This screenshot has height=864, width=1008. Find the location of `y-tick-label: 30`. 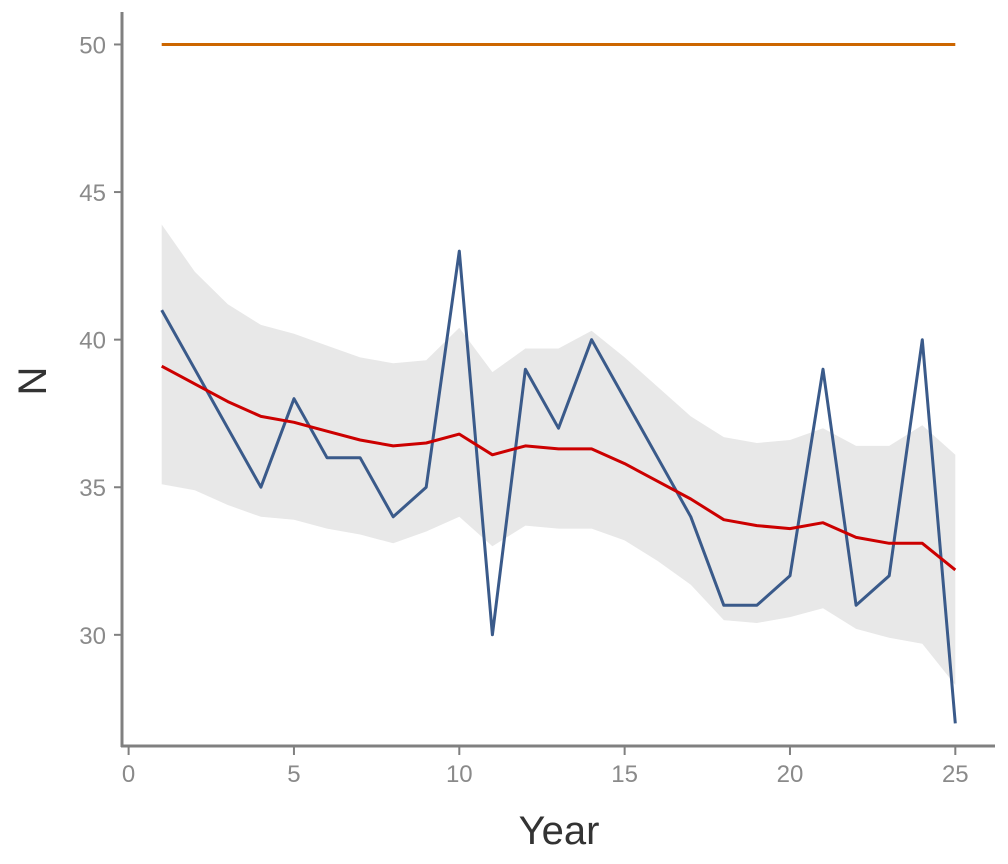

y-tick-label: 30 is located at coordinates (92, 636).